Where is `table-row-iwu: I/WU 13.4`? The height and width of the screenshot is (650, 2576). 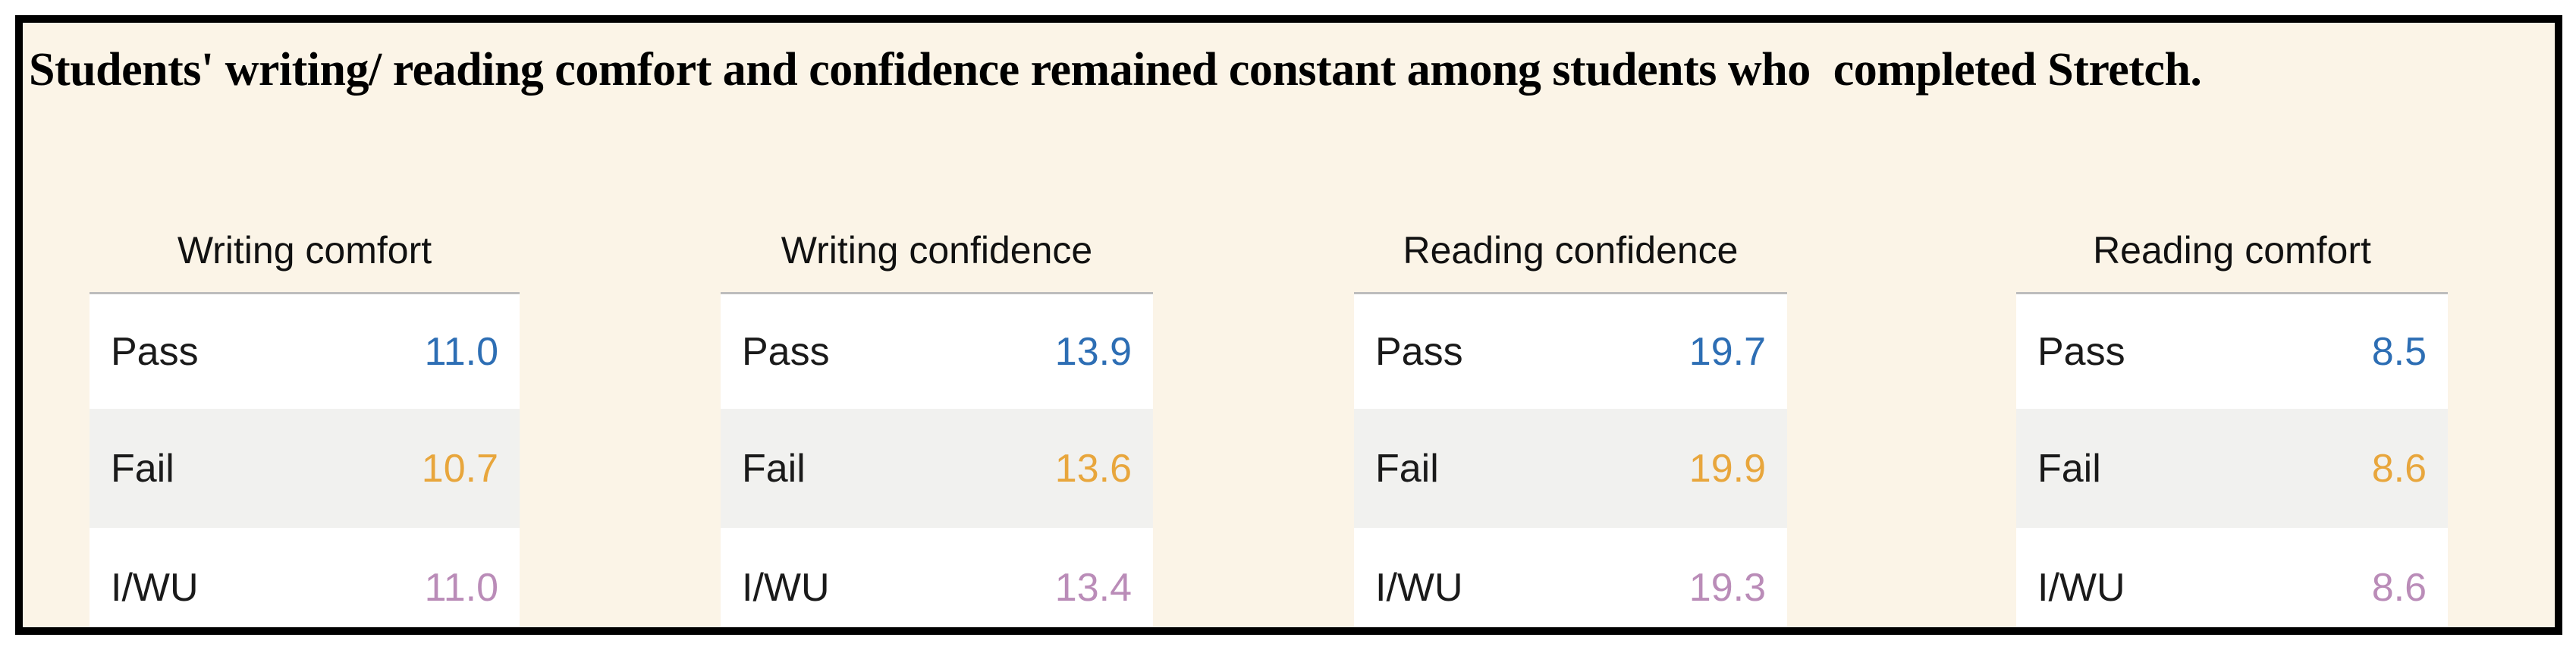 table-row-iwu: I/WU 13.4 is located at coordinates (937, 577).